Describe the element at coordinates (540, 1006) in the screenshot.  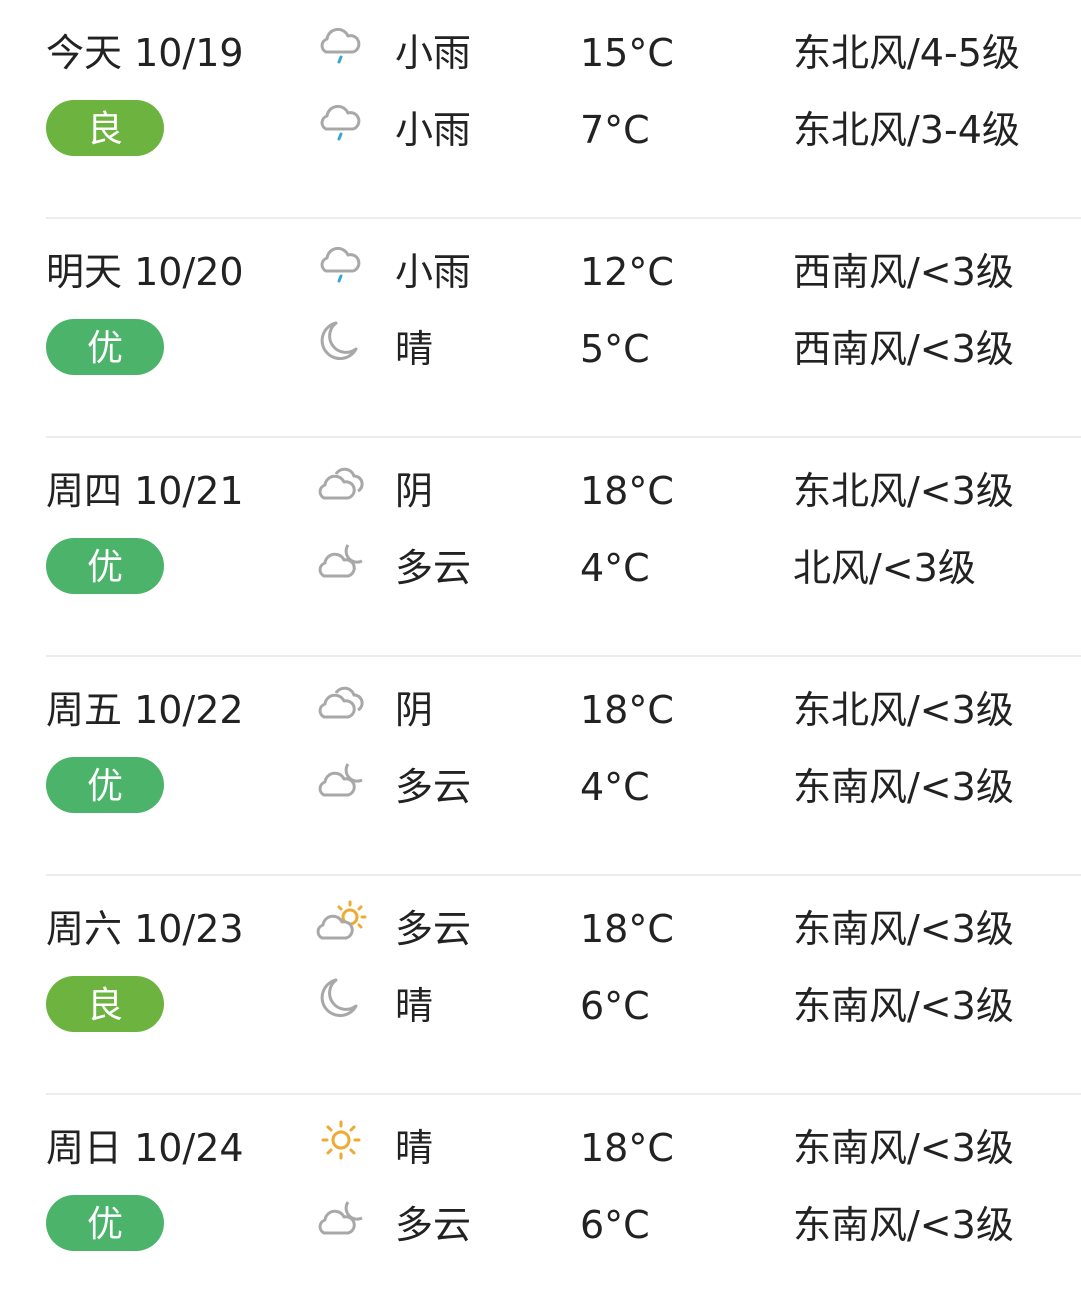
I see `night-row: 良 晴 6°C 东南风/<3级` at that location.